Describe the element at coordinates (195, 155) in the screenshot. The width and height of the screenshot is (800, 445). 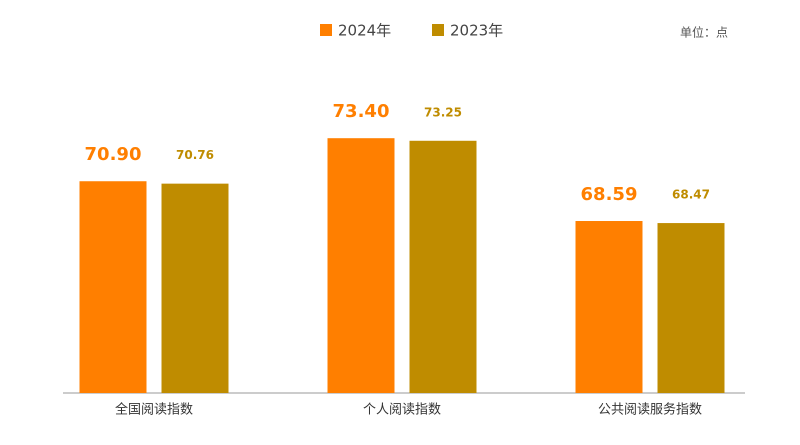
I see `value-label: 70.76` at that location.